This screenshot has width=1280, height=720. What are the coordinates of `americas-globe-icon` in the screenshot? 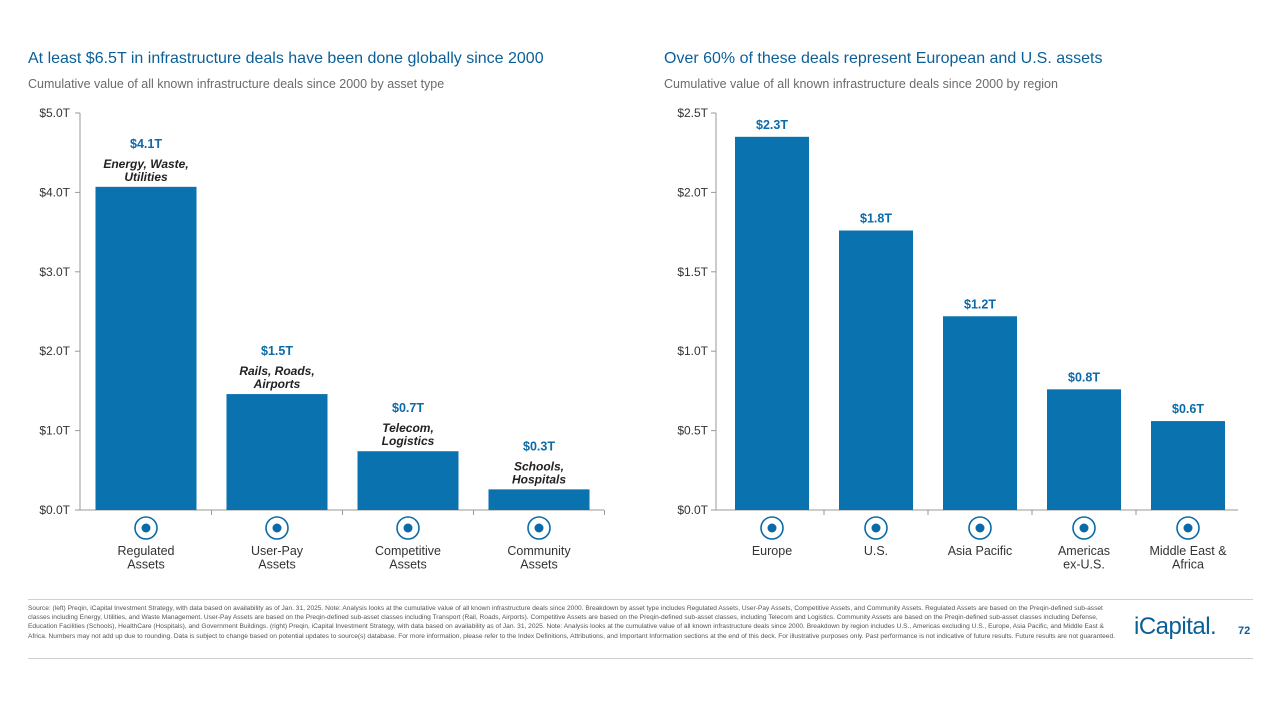 It's located at (1084, 528).